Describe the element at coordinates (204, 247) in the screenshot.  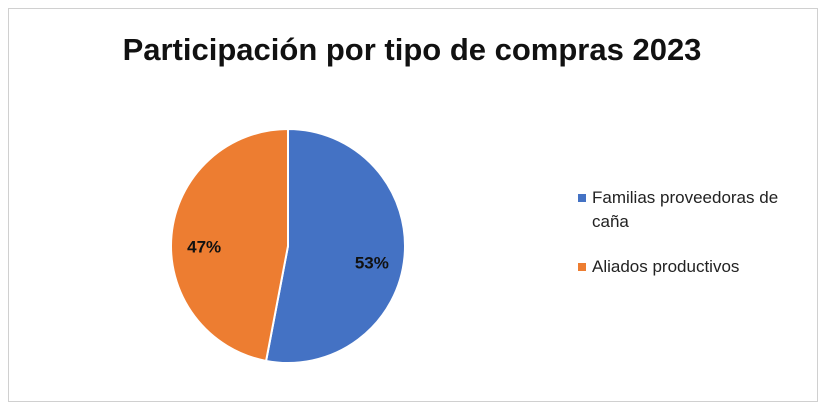
I see `data-label: 47%` at that location.